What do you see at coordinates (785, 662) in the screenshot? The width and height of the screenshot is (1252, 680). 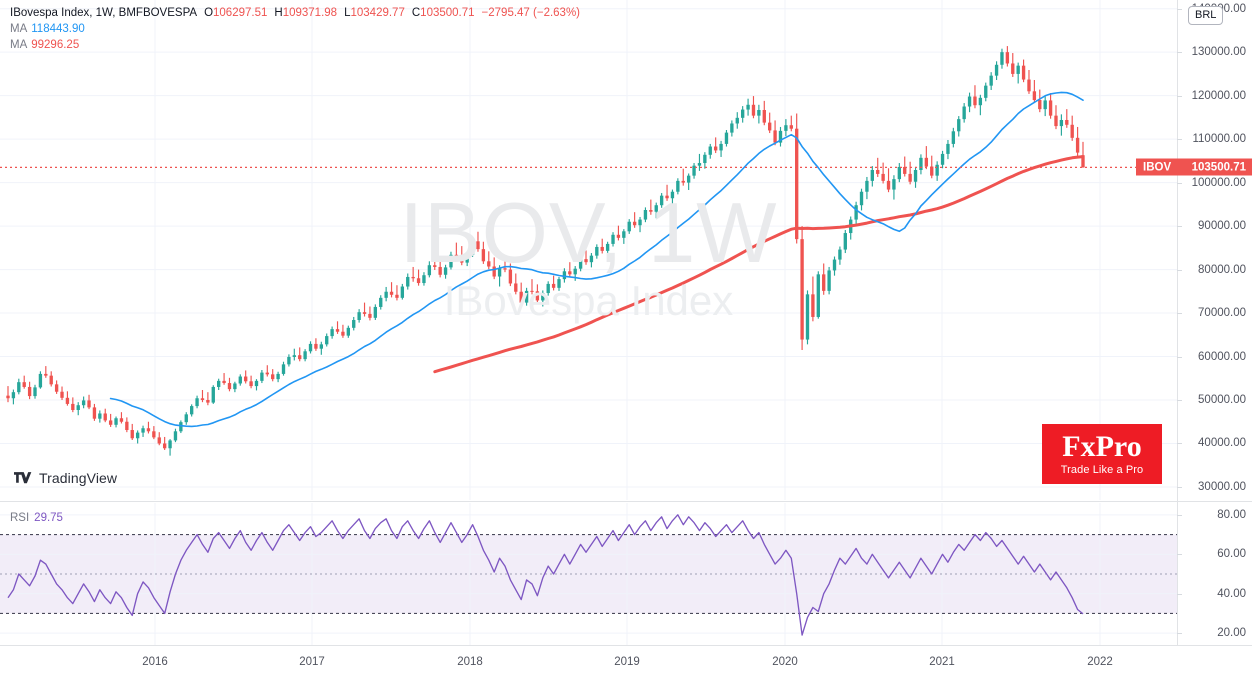 I see `time-axis-tick-label: 2020` at bounding box center [785, 662].